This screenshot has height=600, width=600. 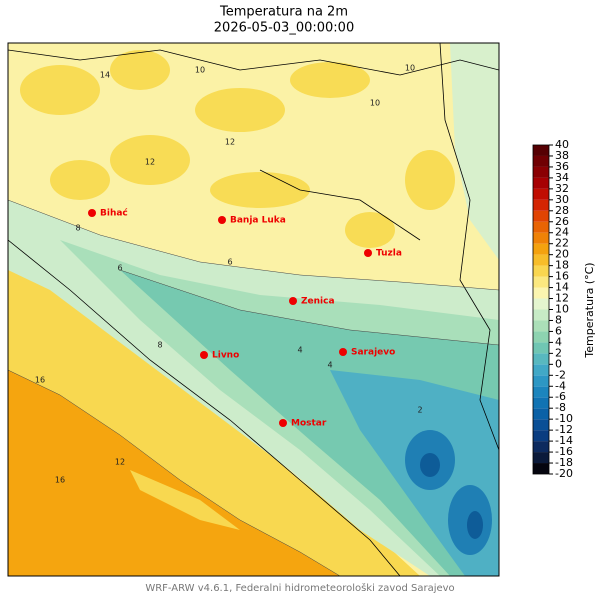 What do you see at coordinates (562, 309) in the screenshot?
I see `colorbar-tick-label: 10` at bounding box center [562, 309].